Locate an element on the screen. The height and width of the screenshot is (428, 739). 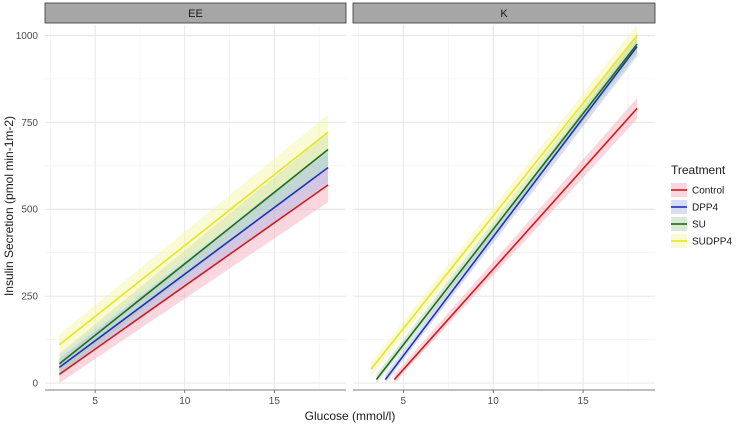
legend-label: SU is located at coordinates (699, 225).